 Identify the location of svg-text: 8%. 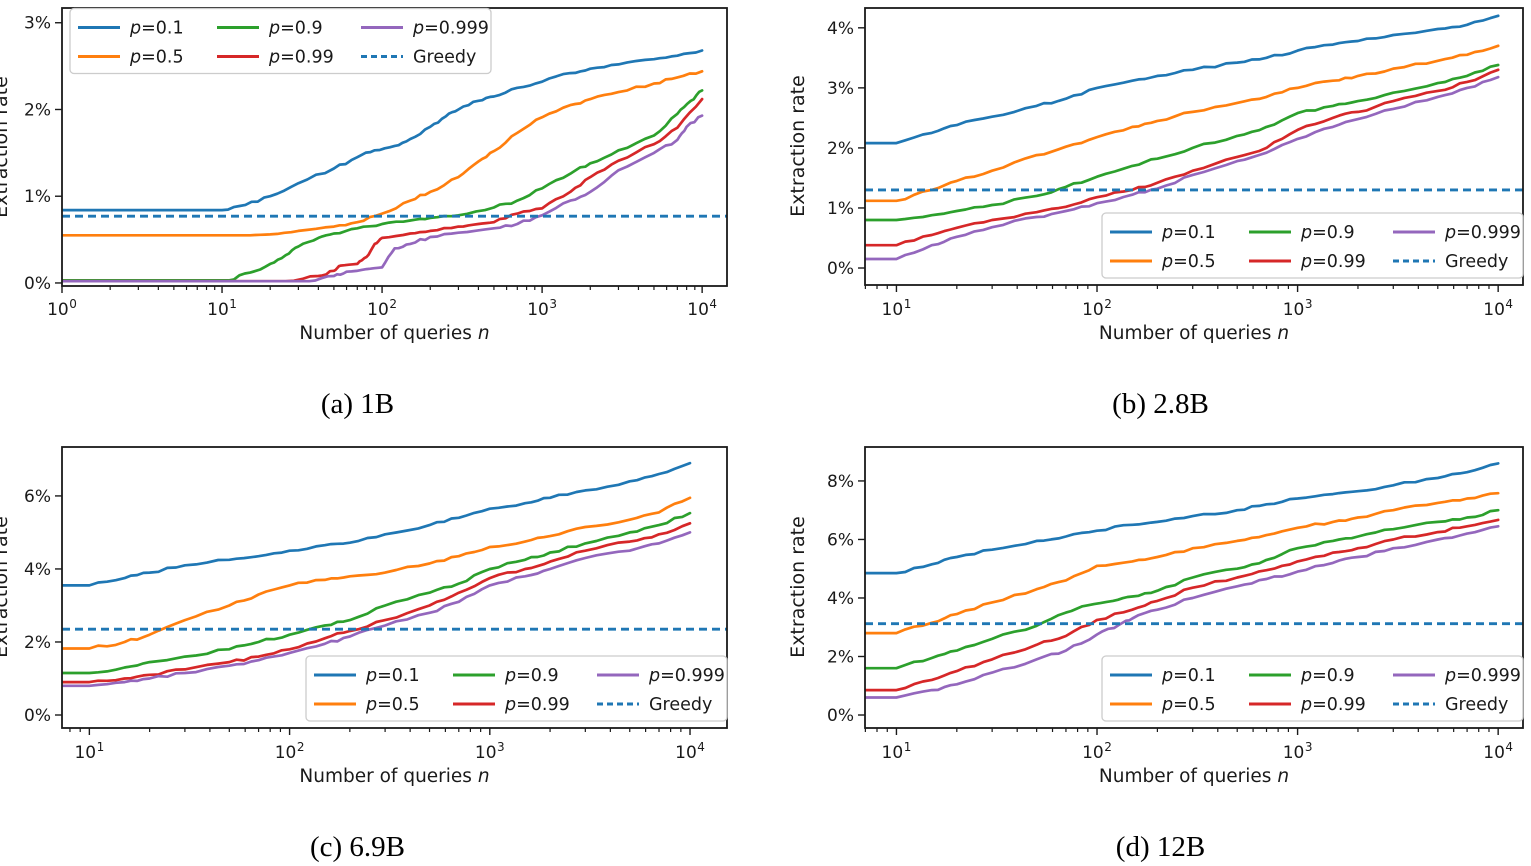
(840, 482).